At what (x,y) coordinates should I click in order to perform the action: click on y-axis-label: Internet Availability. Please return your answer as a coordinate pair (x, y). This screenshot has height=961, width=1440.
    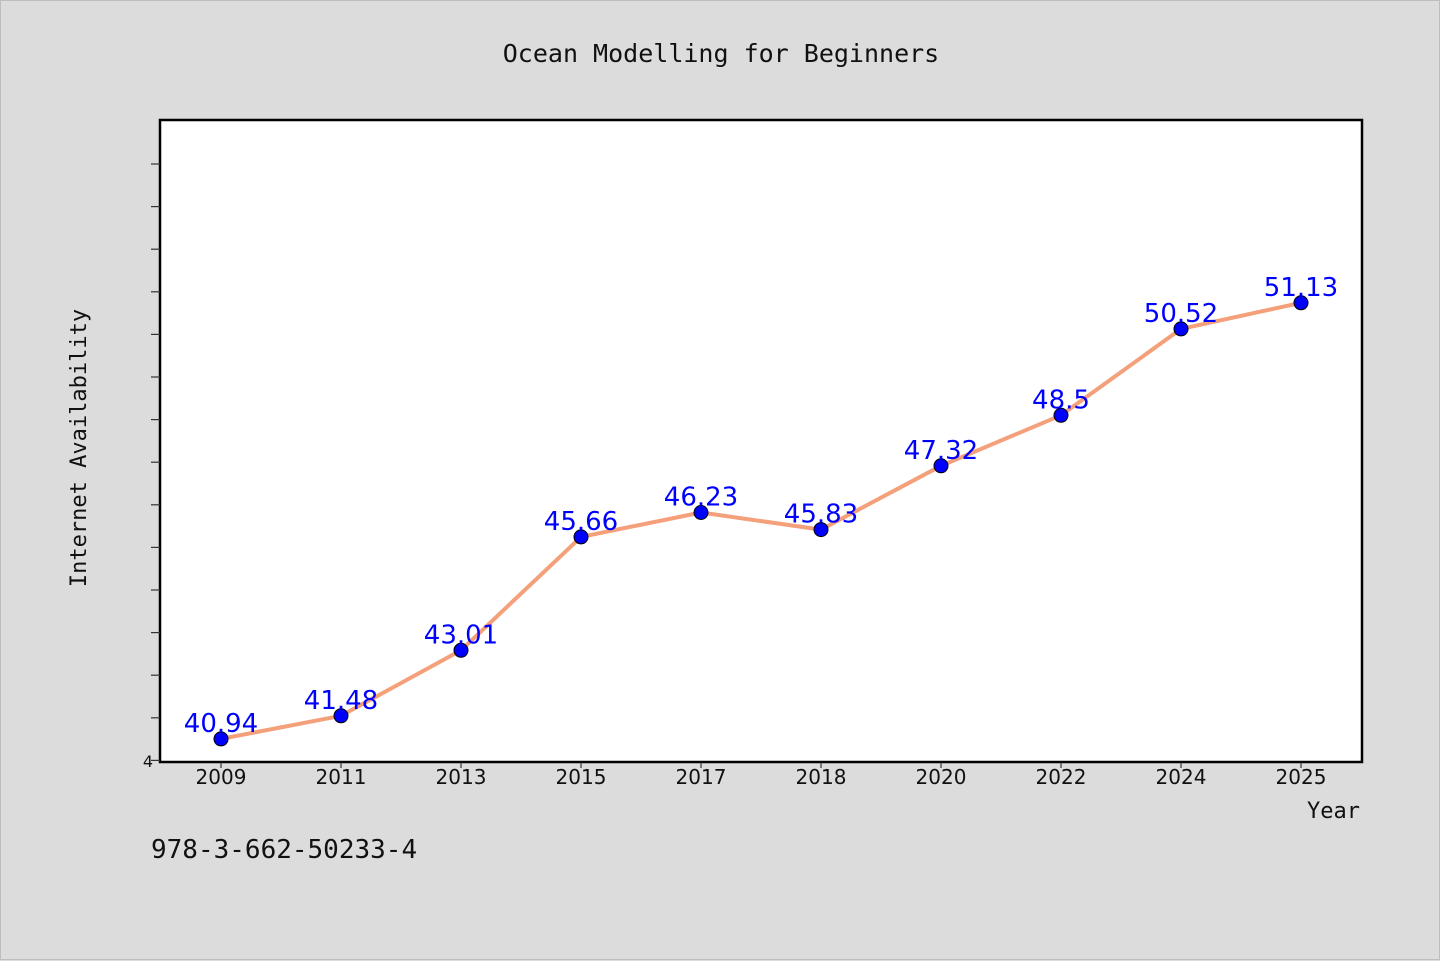
    Looking at the image, I should click on (79, 448).